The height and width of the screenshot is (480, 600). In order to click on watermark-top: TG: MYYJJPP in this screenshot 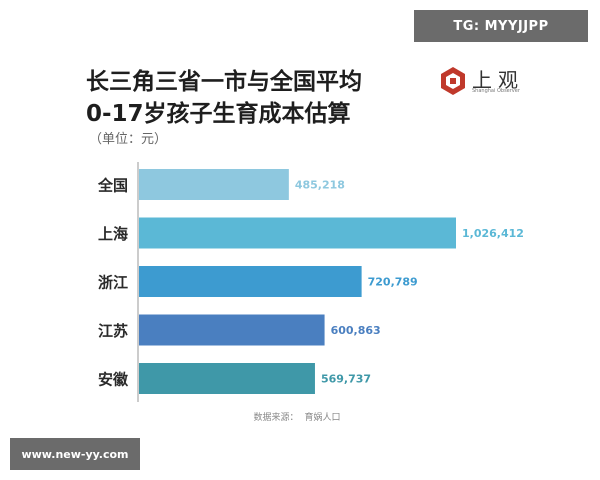, I will do `click(501, 26)`.